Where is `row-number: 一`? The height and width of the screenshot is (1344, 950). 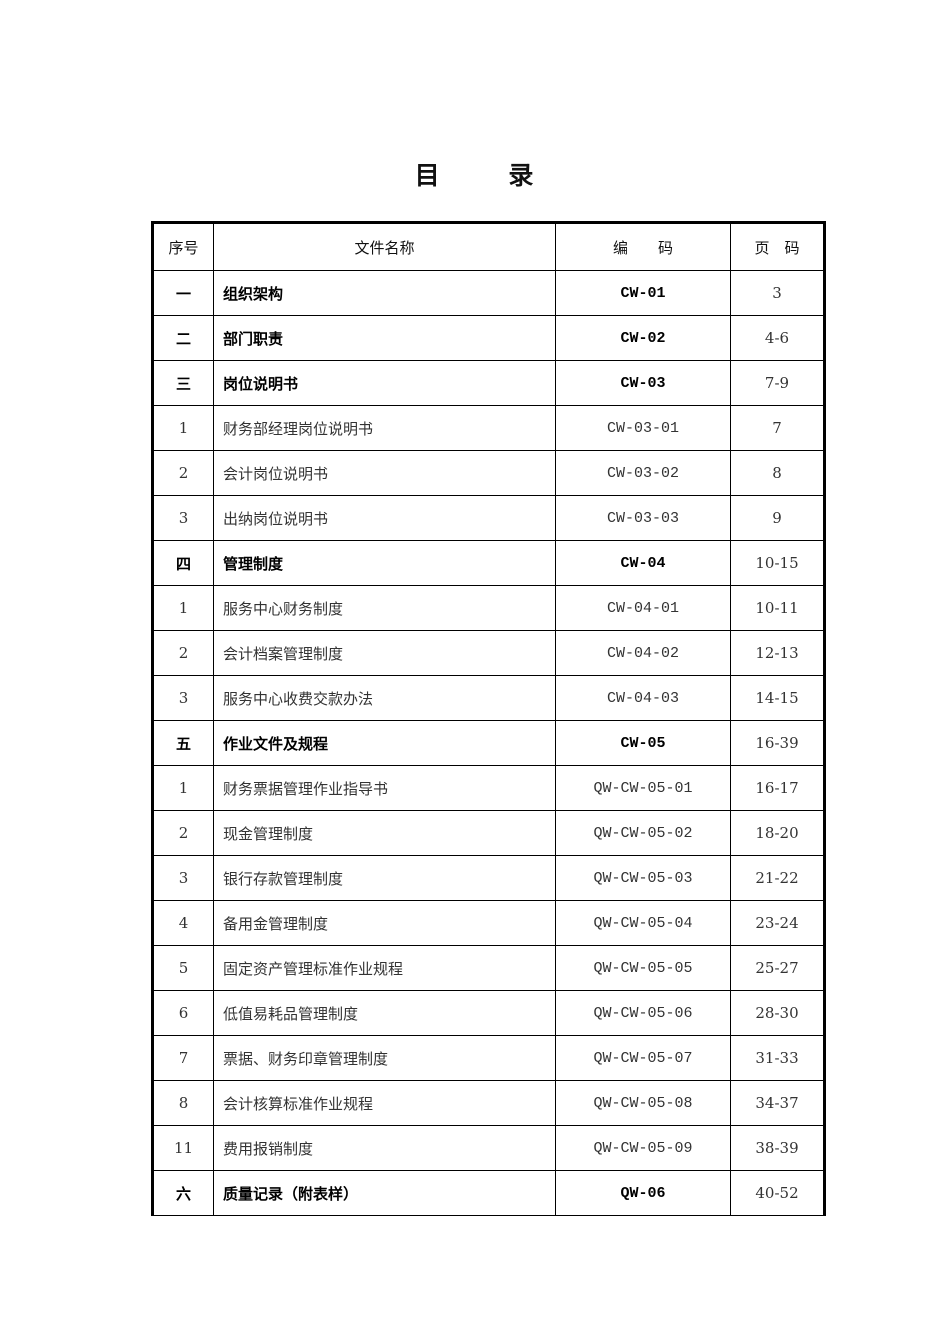 row-number: 一 is located at coordinates (183, 293).